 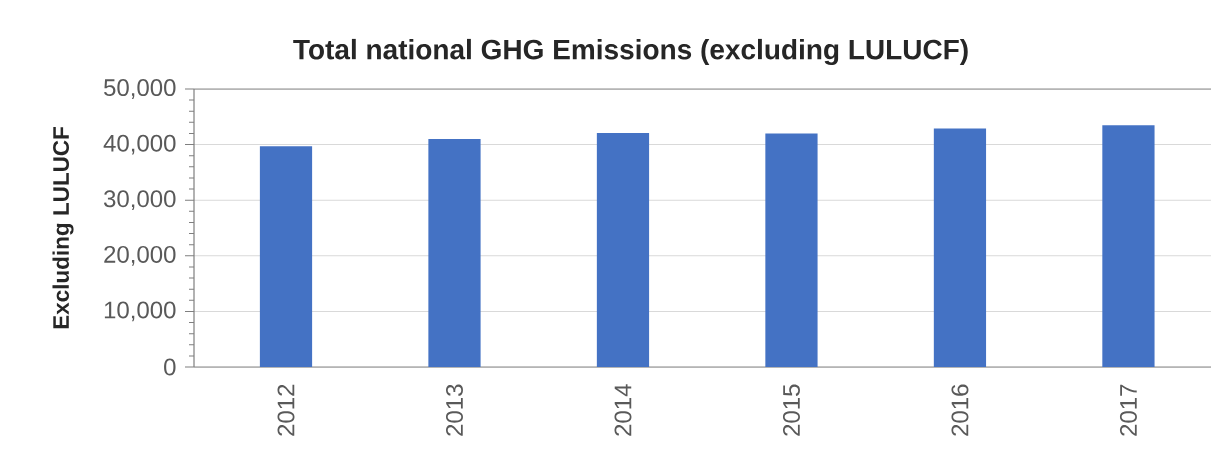 What do you see at coordinates (623, 410) in the screenshot?
I see `x-tick-label: 2014` at bounding box center [623, 410].